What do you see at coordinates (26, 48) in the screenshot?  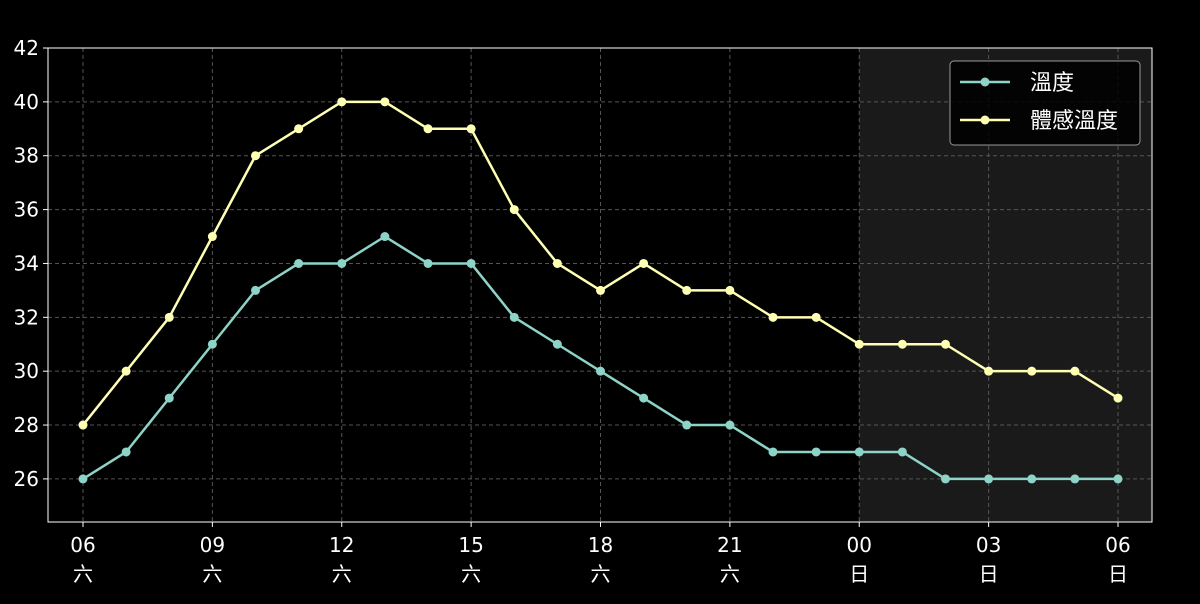 I see `y-tick-label: 42` at bounding box center [26, 48].